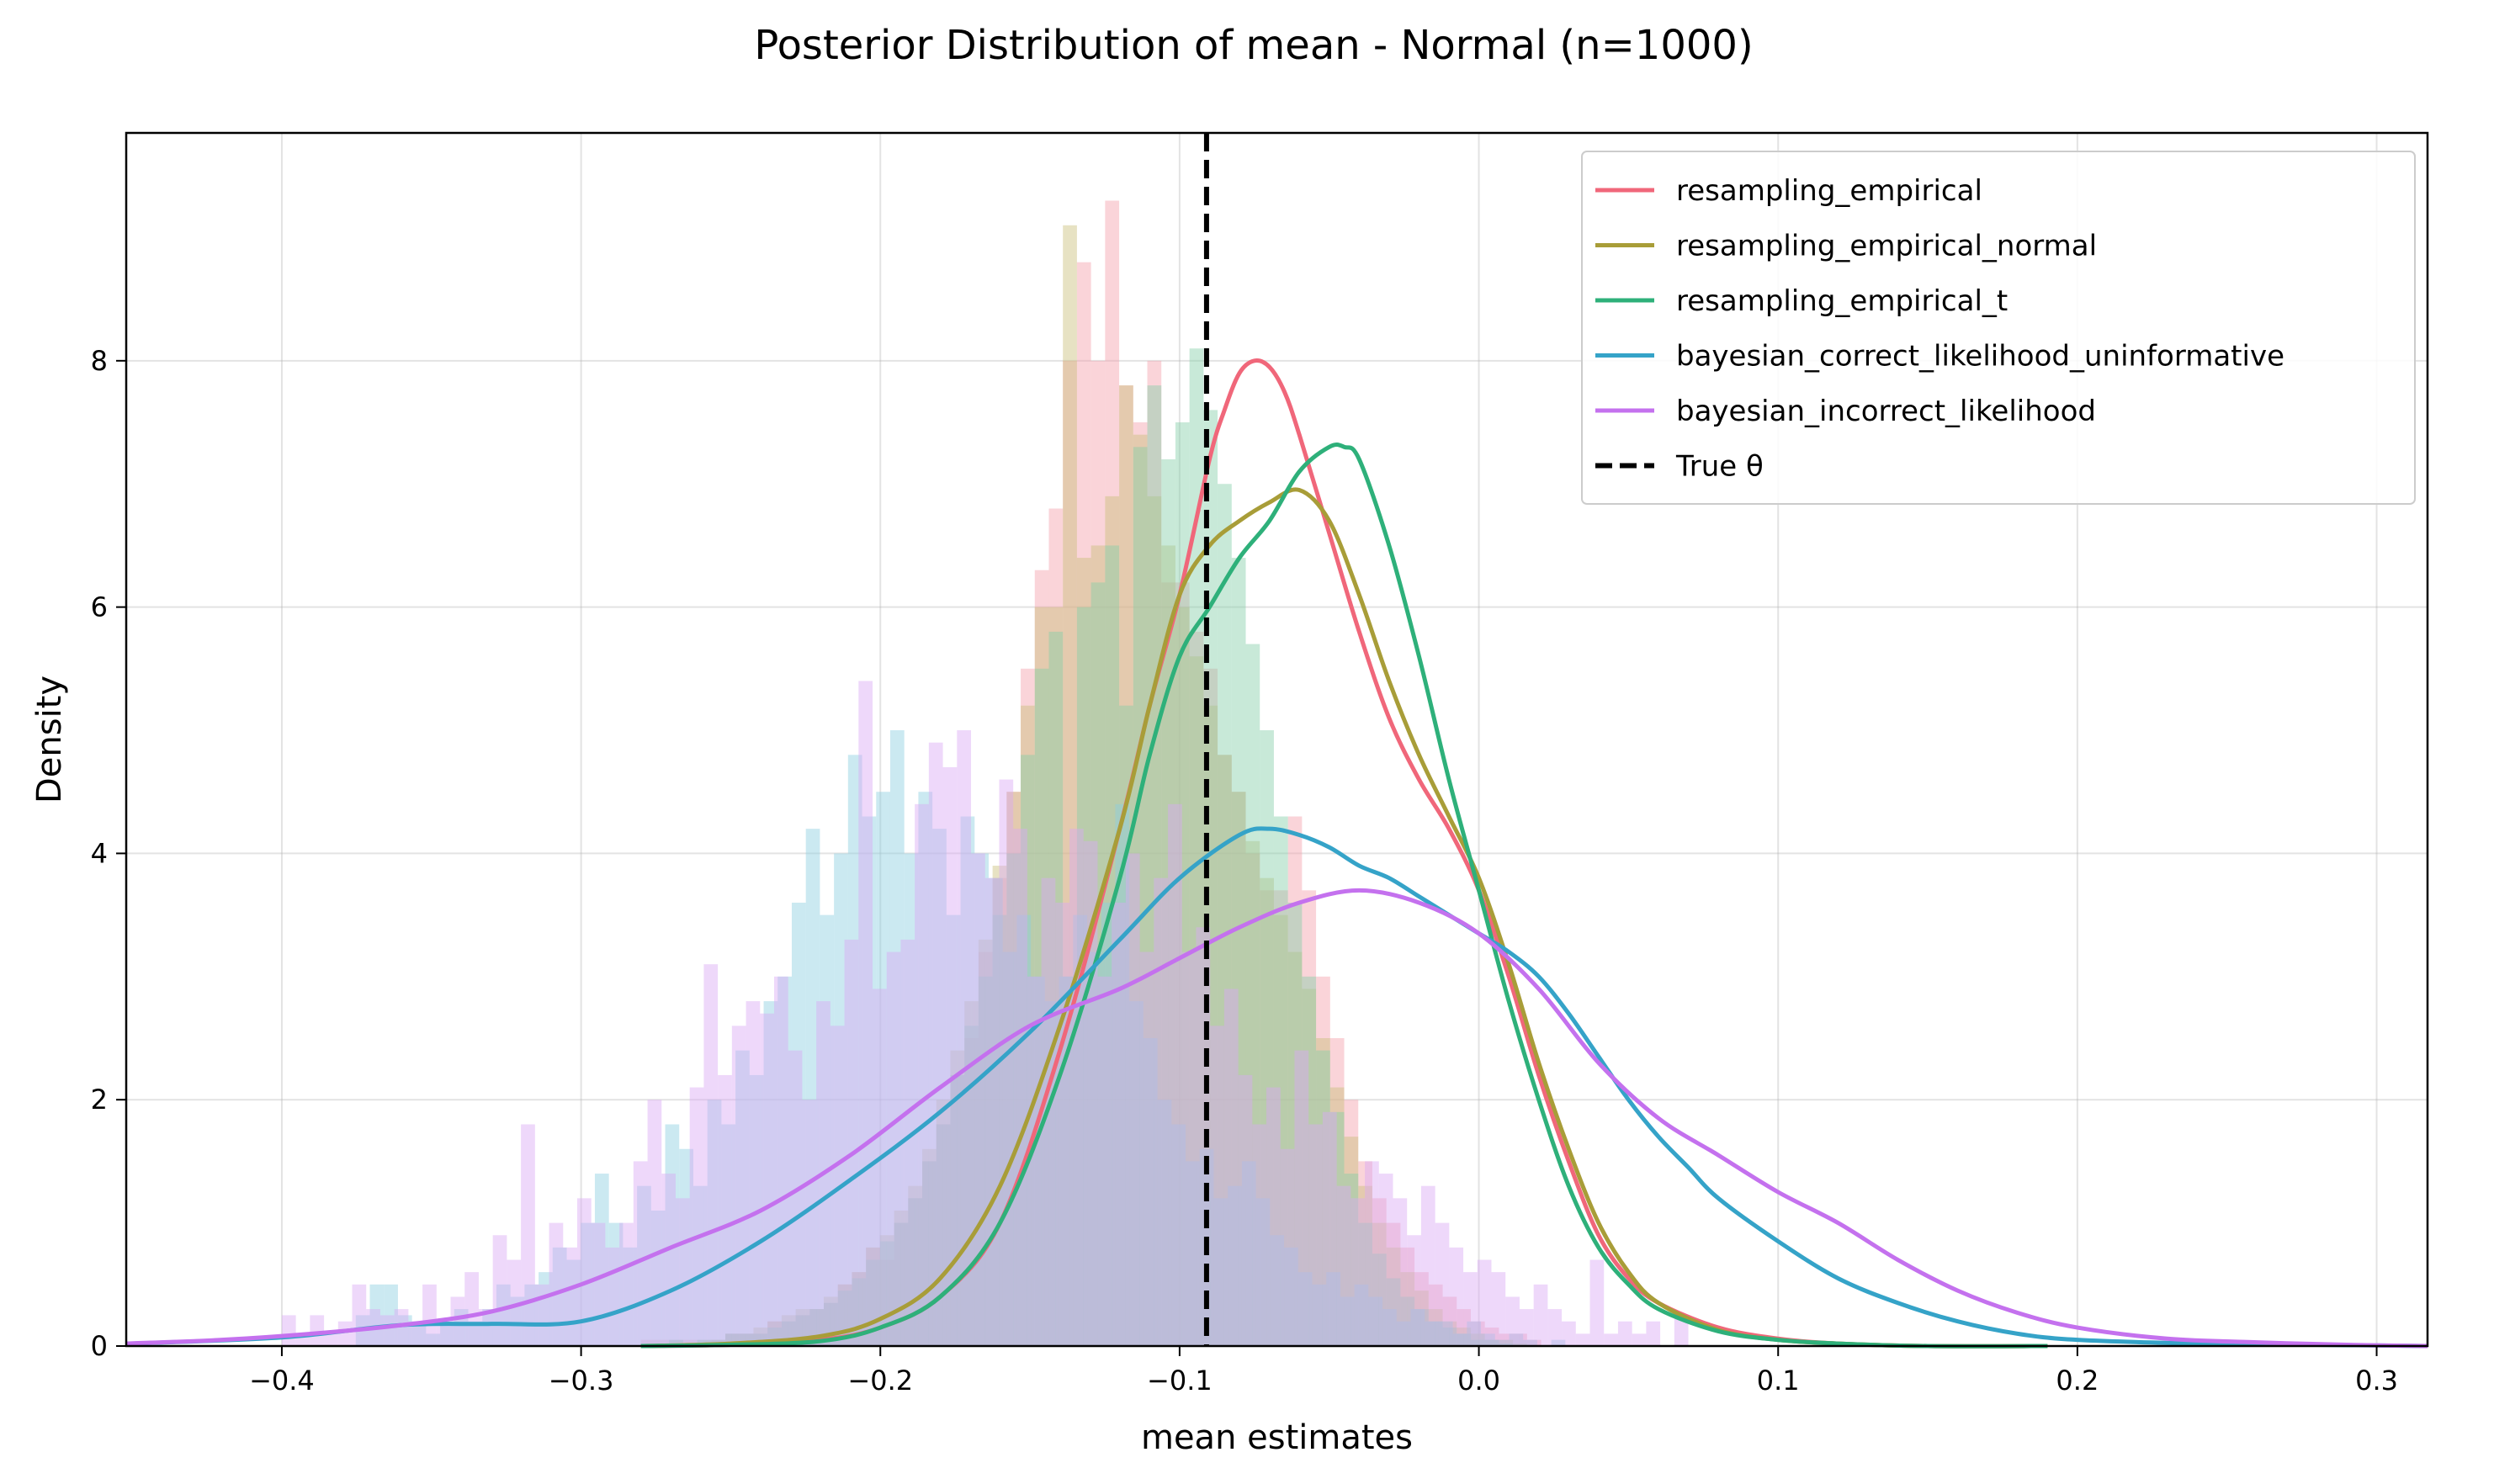 Image resolution: width=2494 pixels, height=1484 pixels. Describe the element at coordinates (1801, 301) in the screenshot. I see `legend-item: resampling_empirical_t` at that location.